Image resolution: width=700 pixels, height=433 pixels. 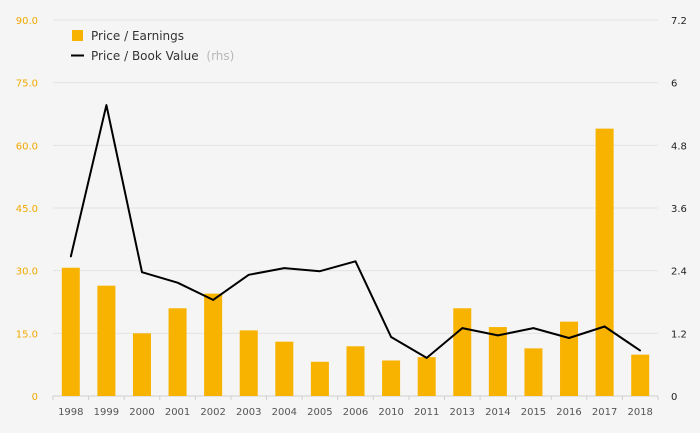 I want to click on y-left-tick-label: 30.0, so click(x=27, y=272).